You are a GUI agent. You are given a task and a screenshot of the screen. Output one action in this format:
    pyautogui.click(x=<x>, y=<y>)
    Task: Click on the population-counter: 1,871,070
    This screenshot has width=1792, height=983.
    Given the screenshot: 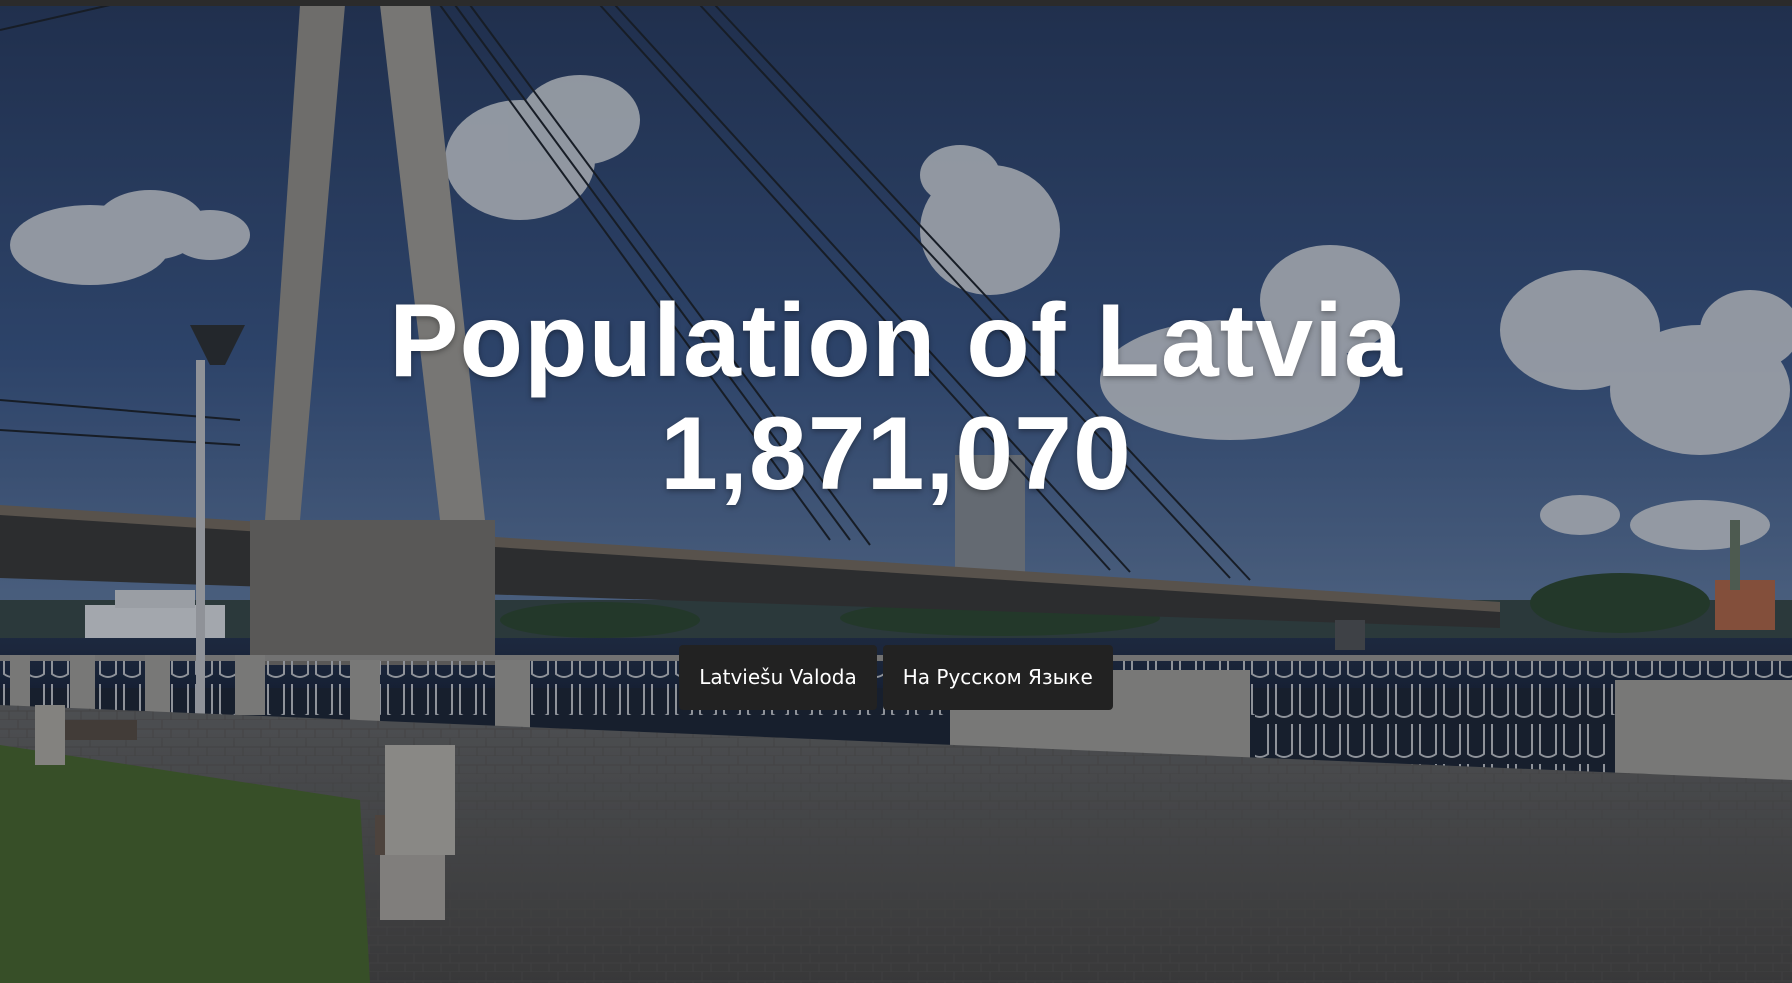 What is the action you would take?
    pyautogui.click(x=896, y=454)
    